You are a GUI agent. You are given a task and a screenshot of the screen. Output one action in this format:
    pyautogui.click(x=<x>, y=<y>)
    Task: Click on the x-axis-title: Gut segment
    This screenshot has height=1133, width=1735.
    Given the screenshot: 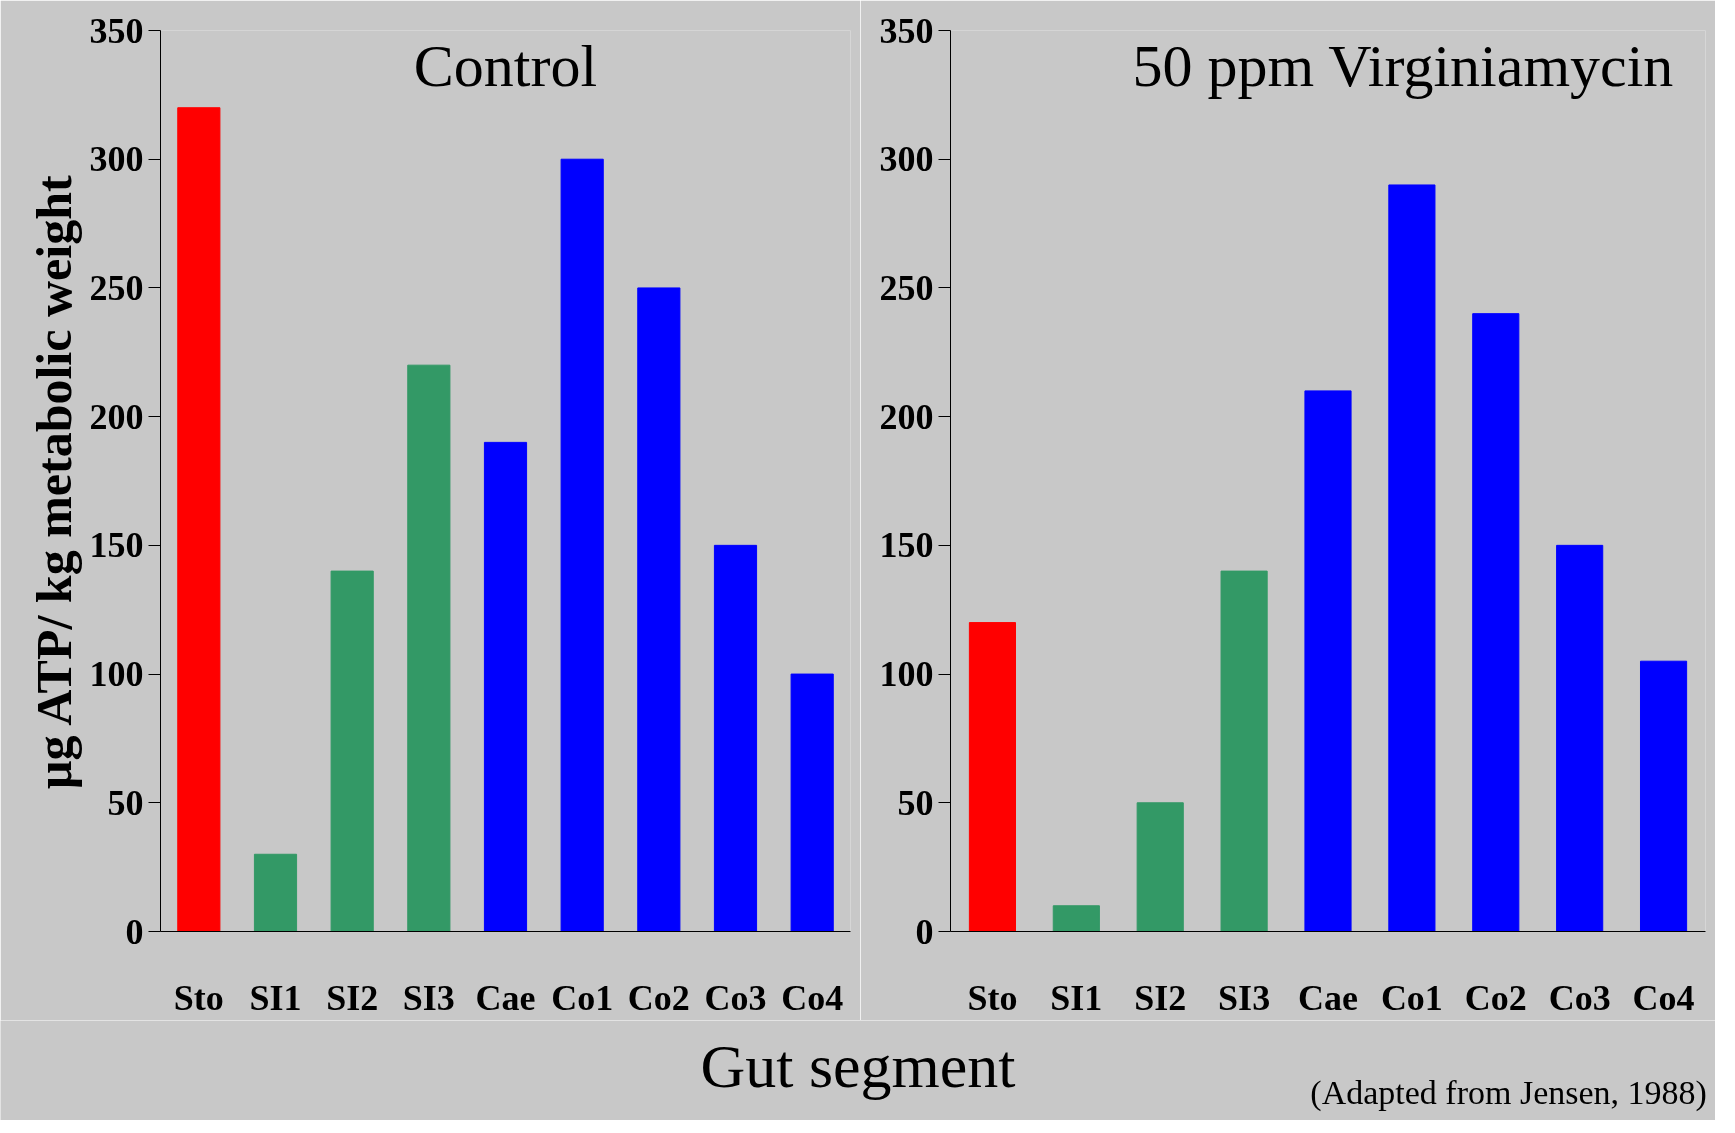 What is the action you would take?
    pyautogui.click(x=858, y=1065)
    